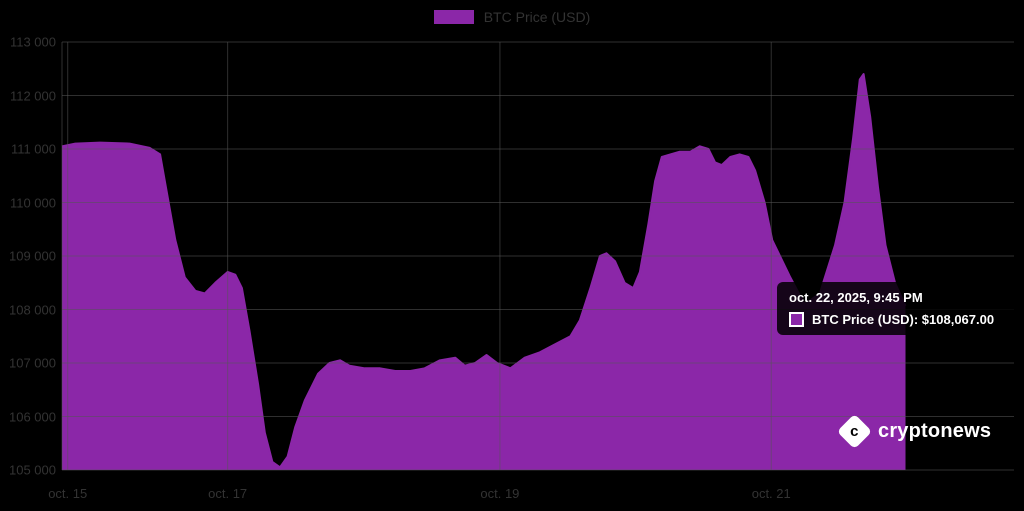  I want to click on x-tick-label: oct. 19, so click(500, 493).